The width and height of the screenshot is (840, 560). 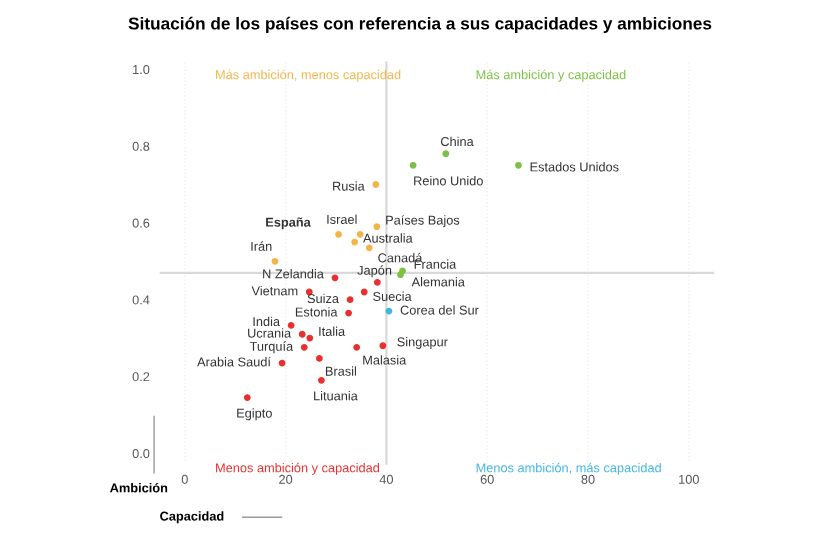 What do you see at coordinates (420, 25) in the screenshot?
I see `chart-title: Situación de los países con referencia a sus capacidades y ambiciones` at bounding box center [420, 25].